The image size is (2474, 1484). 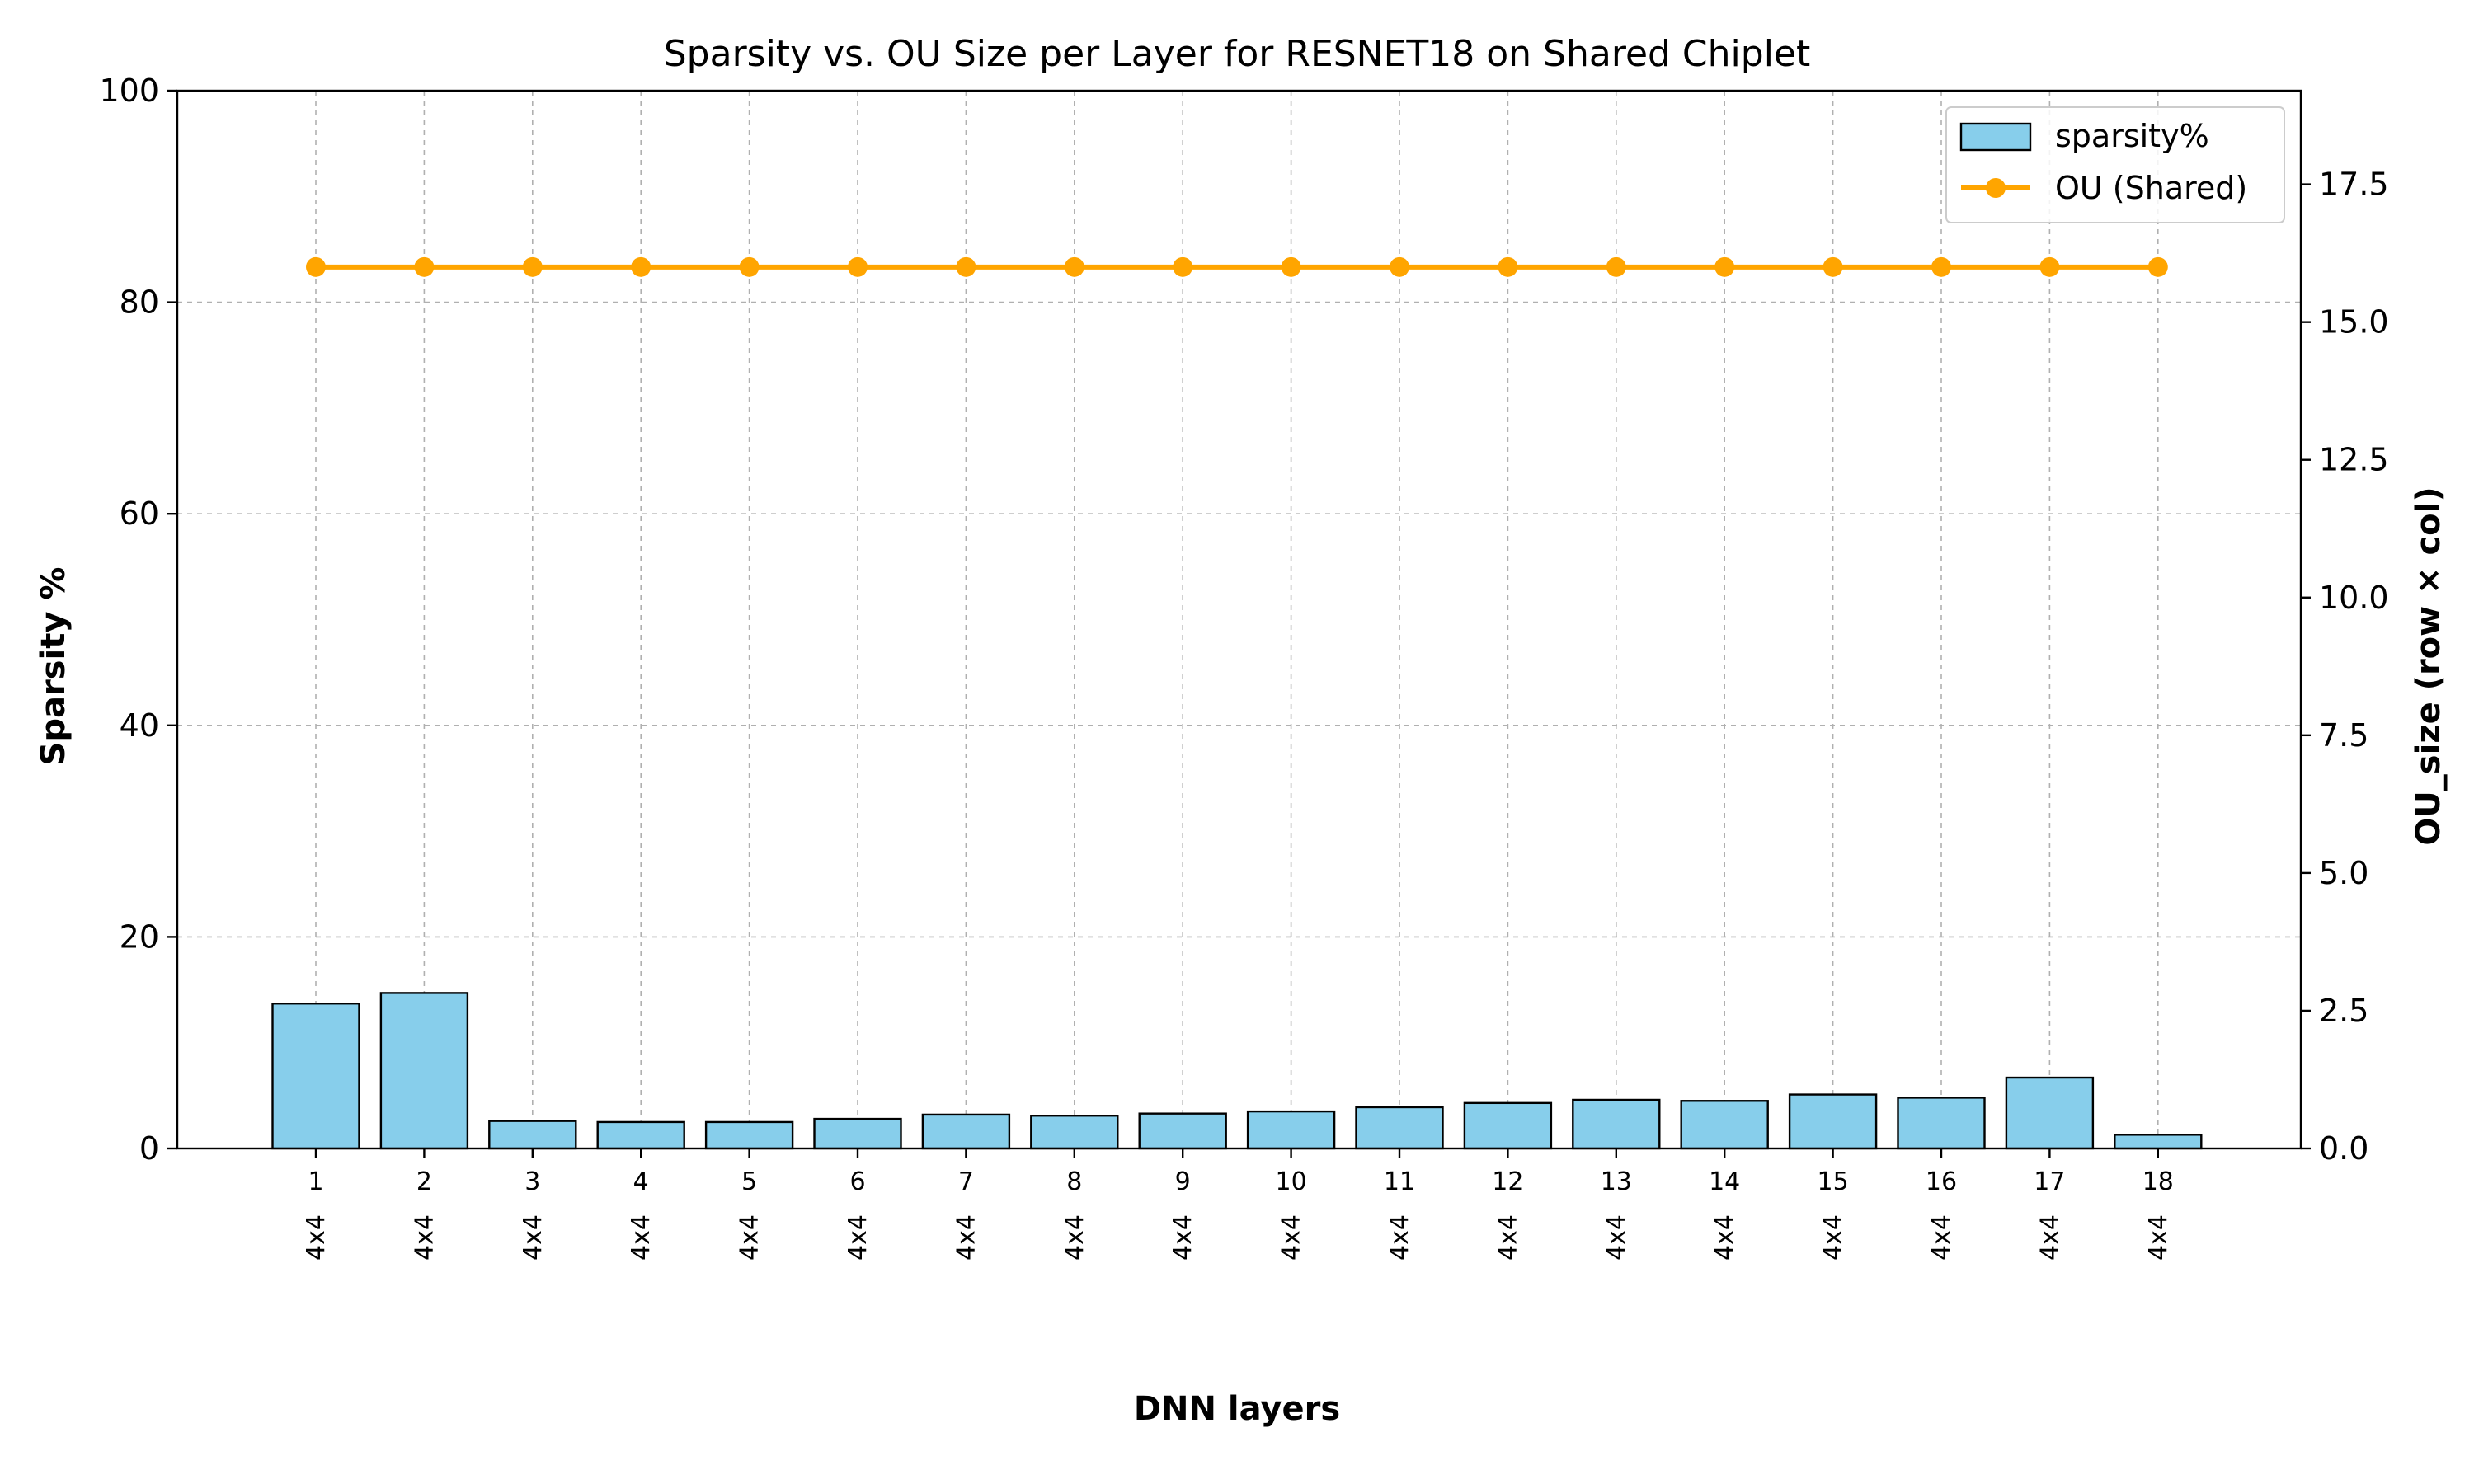 What do you see at coordinates (2429, 665) in the screenshot?
I see `y-axis-label-right: OU_size (row × col)` at bounding box center [2429, 665].